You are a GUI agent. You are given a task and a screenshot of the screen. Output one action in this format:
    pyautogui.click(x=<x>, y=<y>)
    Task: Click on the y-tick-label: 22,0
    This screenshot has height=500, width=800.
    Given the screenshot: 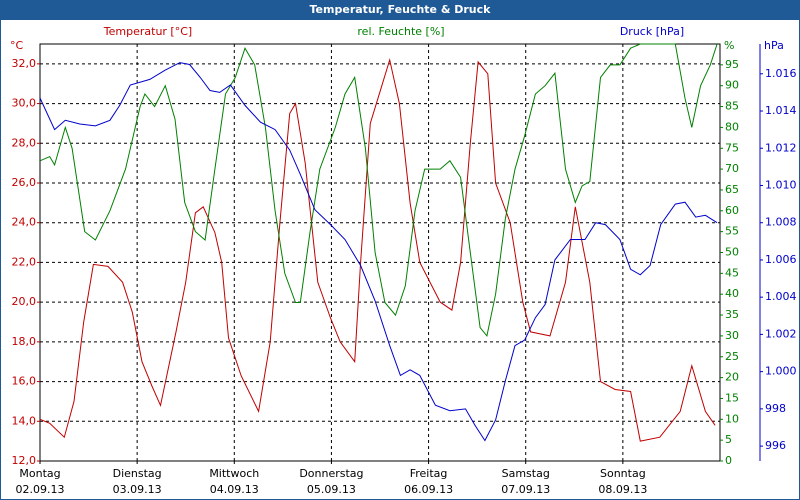 What is the action you would take?
    pyautogui.click(x=24, y=261)
    